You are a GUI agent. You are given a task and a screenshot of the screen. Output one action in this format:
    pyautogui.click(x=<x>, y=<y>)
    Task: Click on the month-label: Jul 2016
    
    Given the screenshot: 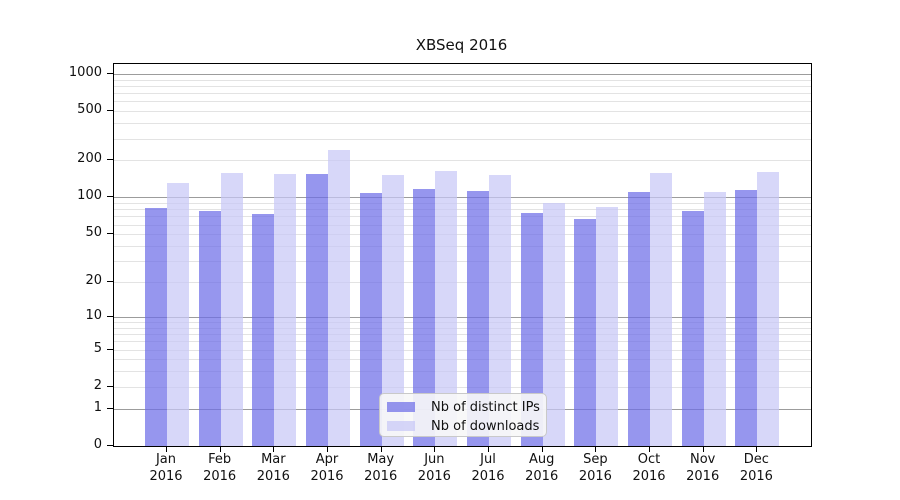 What is the action you would take?
    pyautogui.click(x=488, y=468)
    